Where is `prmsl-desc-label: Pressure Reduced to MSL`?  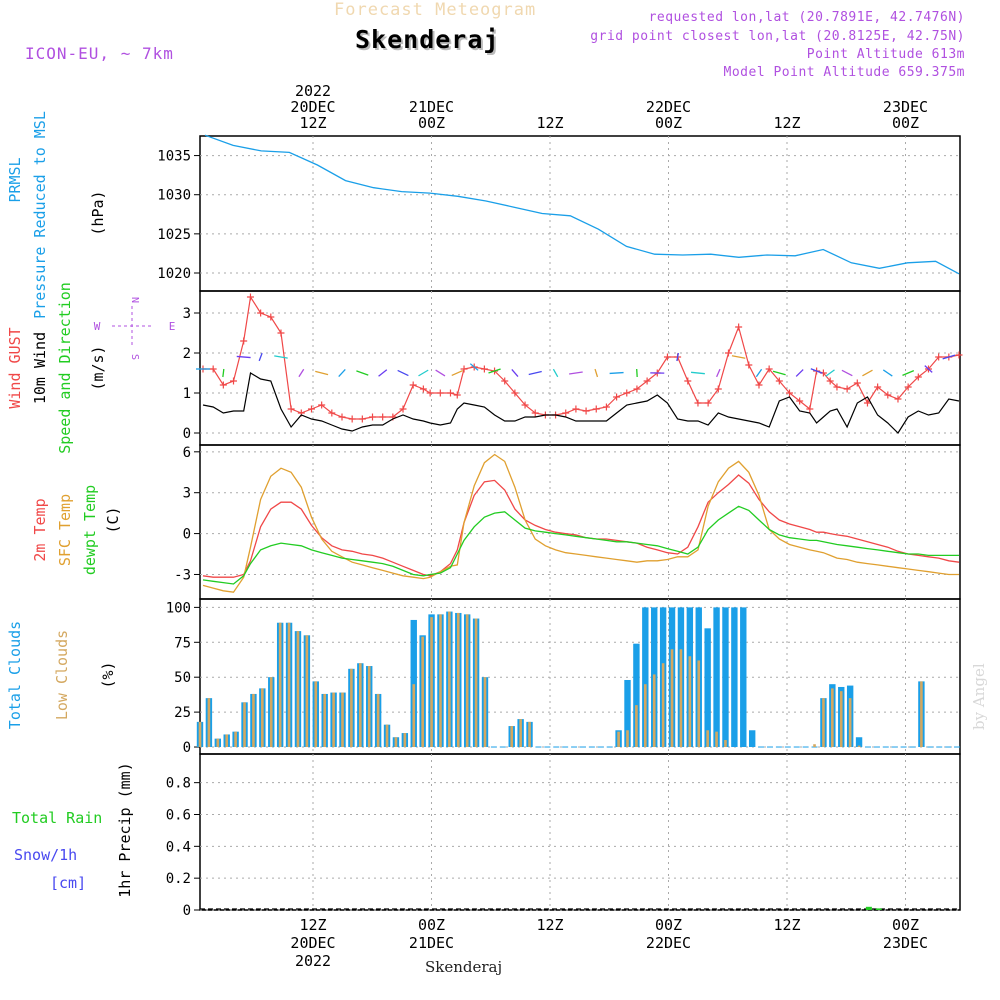
prmsl-desc-label: Pressure Reduced to MSL is located at coordinates (40, 215).